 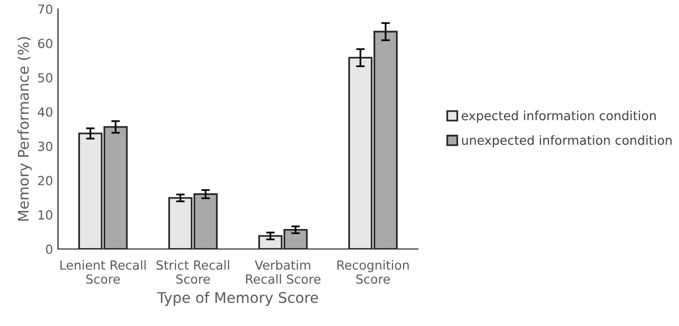 What do you see at coordinates (45, 43) in the screenshot?
I see `y-tick-label: 60` at bounding box center [45, 43].